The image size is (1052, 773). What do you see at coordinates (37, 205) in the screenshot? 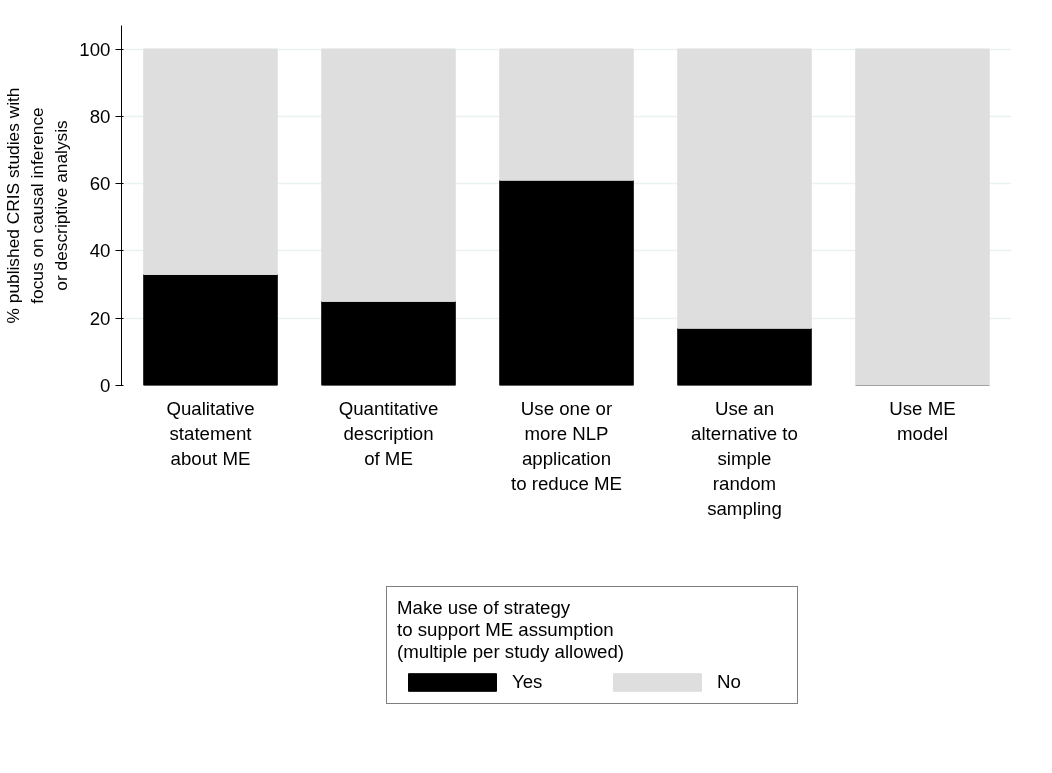
I see `y-axis-title: % published CRIS studies with focus on causal inference or descriptive analysis` at bounding box center [37, 205].